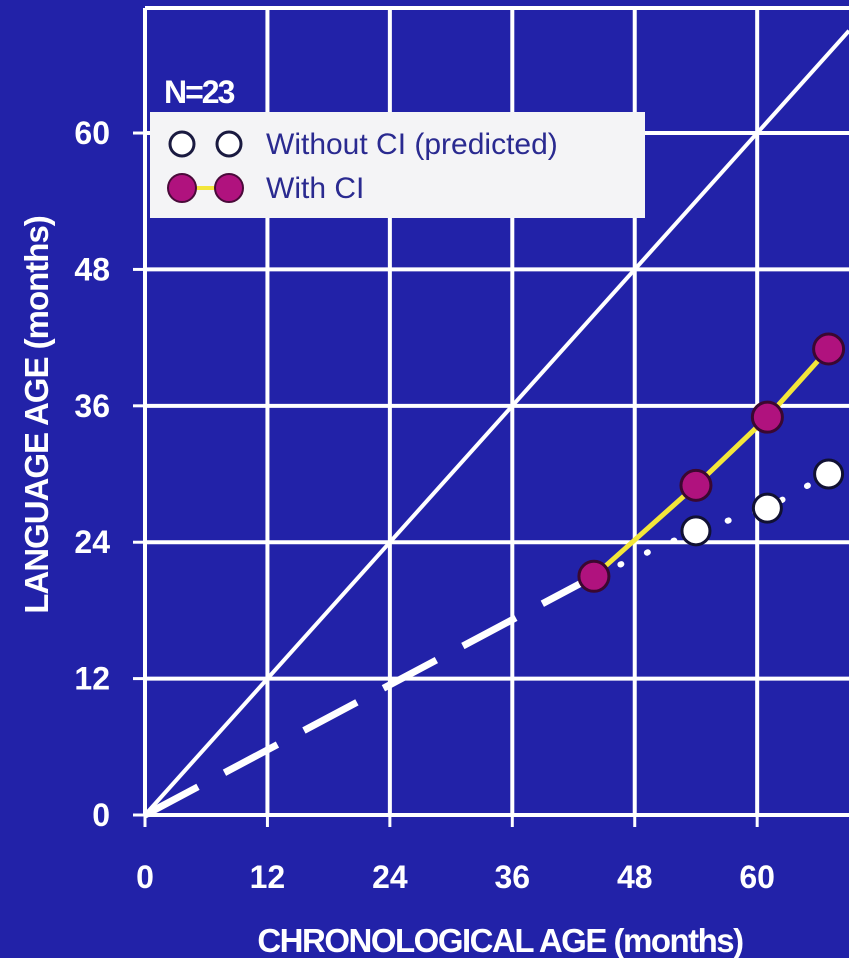  What do you see at coordinates (101, 815) in the screenshot?
I see `y-tick-label: 0` at bounding box center [101, 815].